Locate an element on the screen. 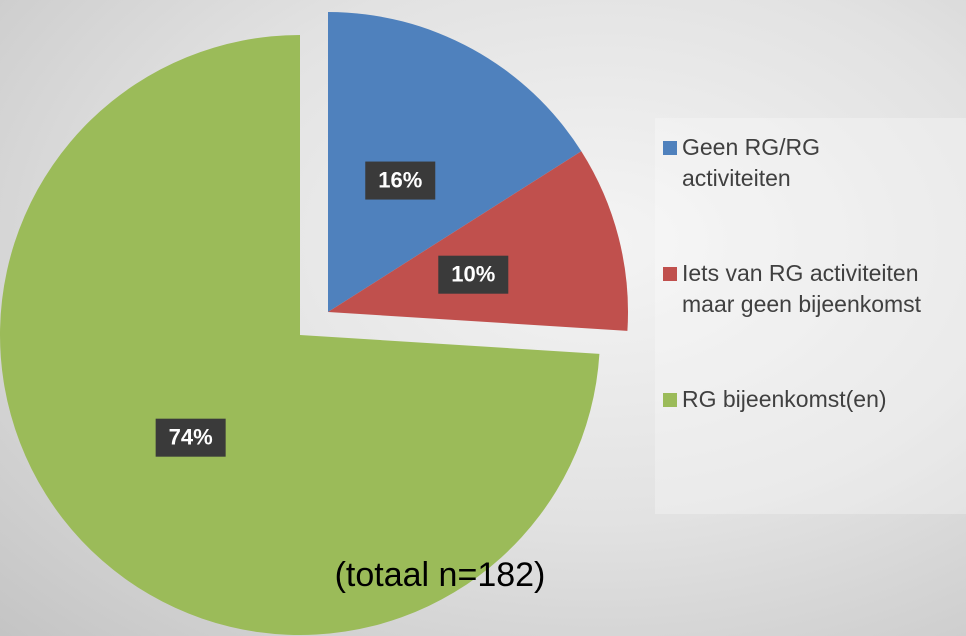 The width and height of the screenshot is (966, 636). annotation: (totaal n=182) is located at coordinates (440, 575).